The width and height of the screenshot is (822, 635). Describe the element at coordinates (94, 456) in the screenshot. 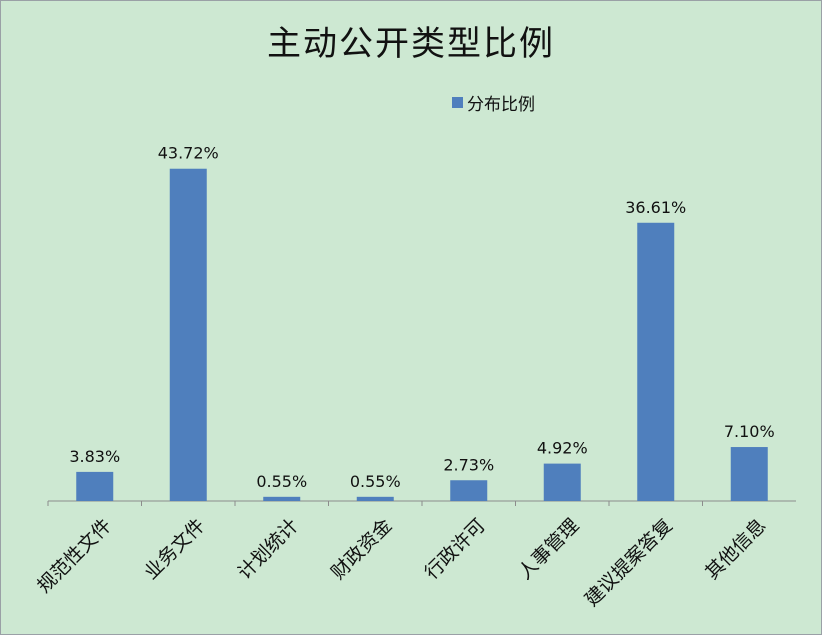

I see `data-label: 3.83%` at that location.